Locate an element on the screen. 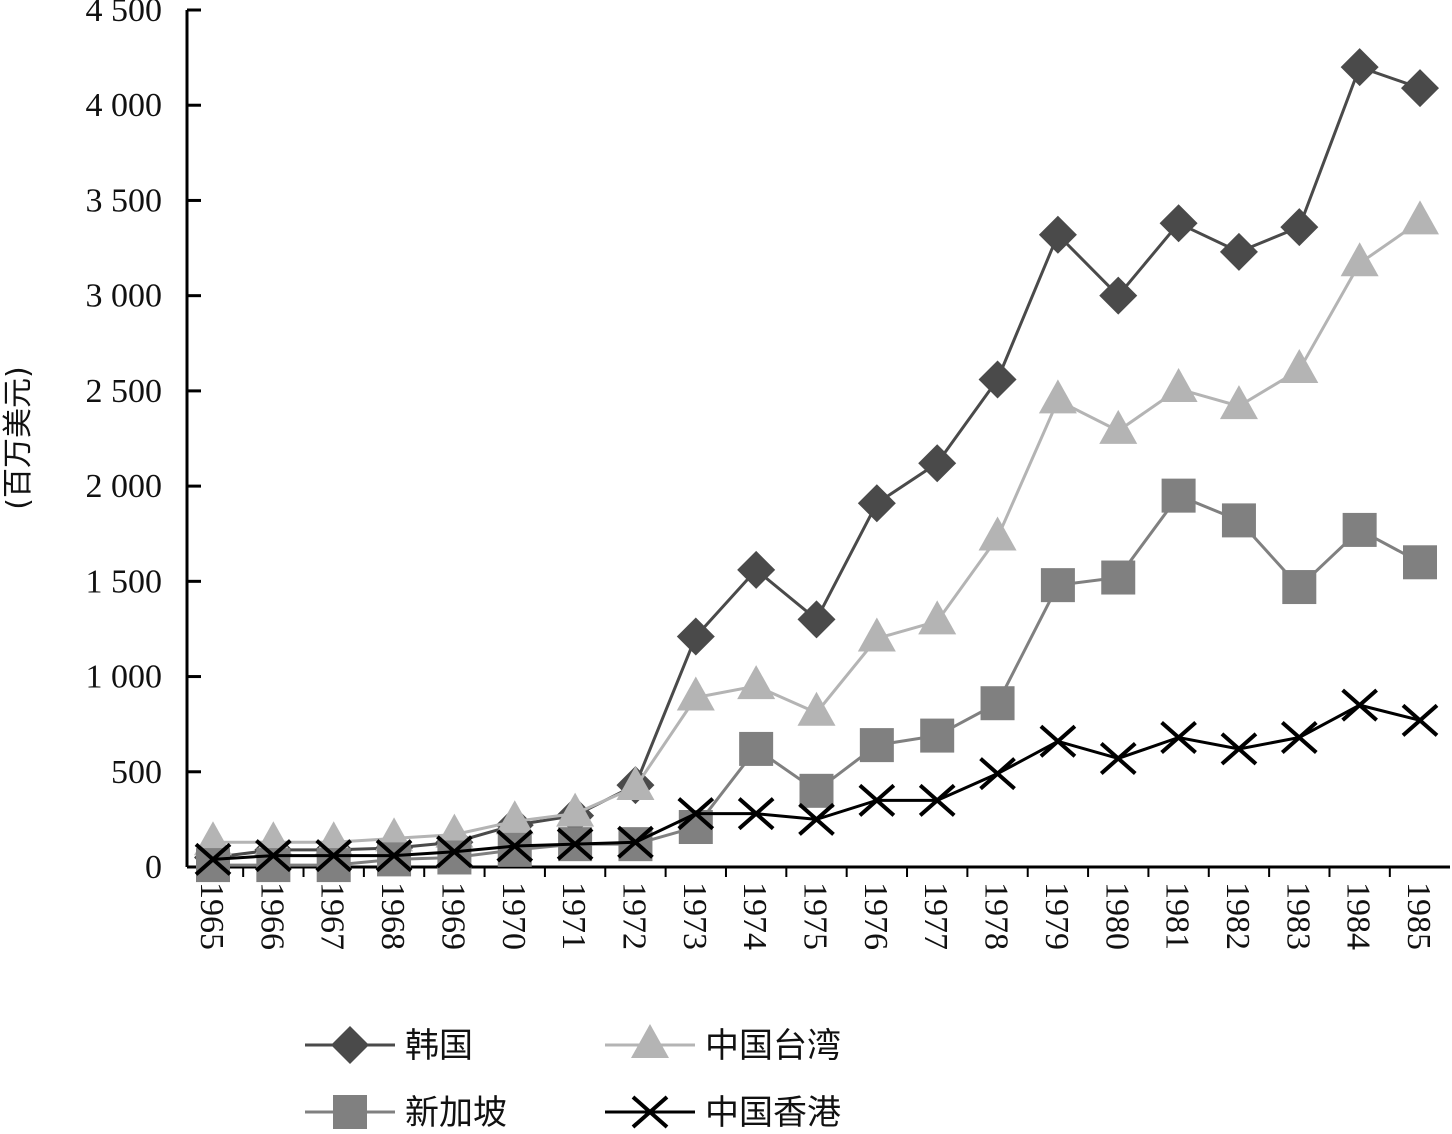  x-tick-label: 1967 is located at coordinates (332, 916).